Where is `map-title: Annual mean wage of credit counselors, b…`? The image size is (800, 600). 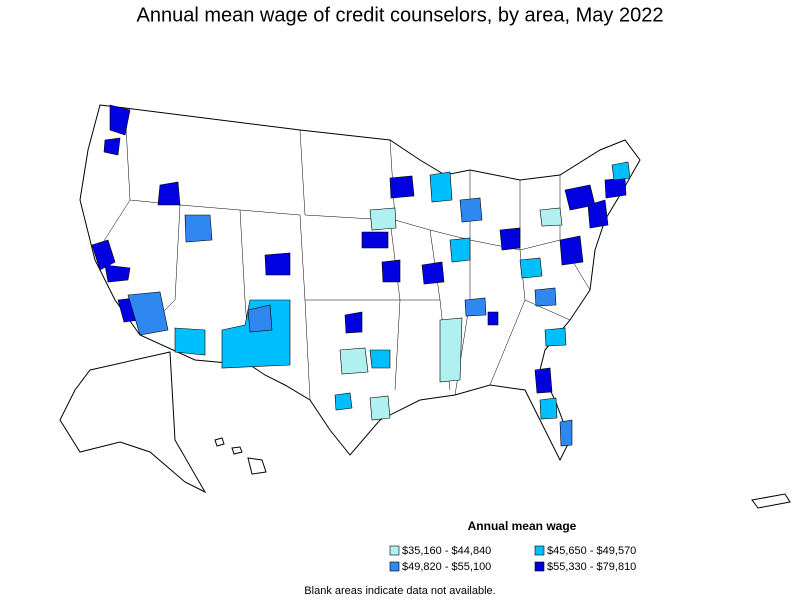
map-title: Annual mean wage of credit counselors, b… is located at coordinates (400, 15).